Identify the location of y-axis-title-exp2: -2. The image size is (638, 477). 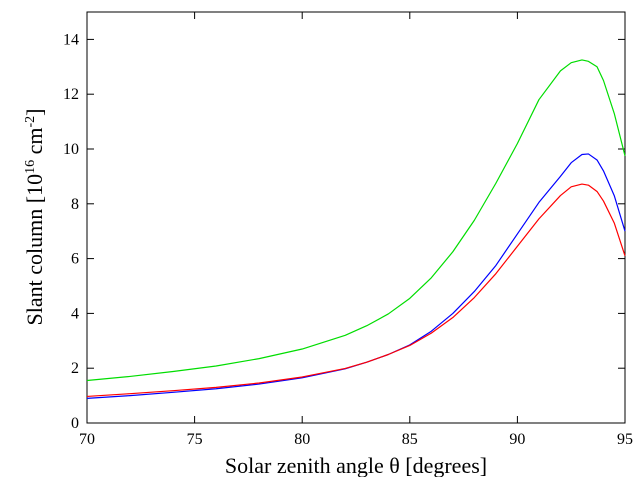
(30, 122).